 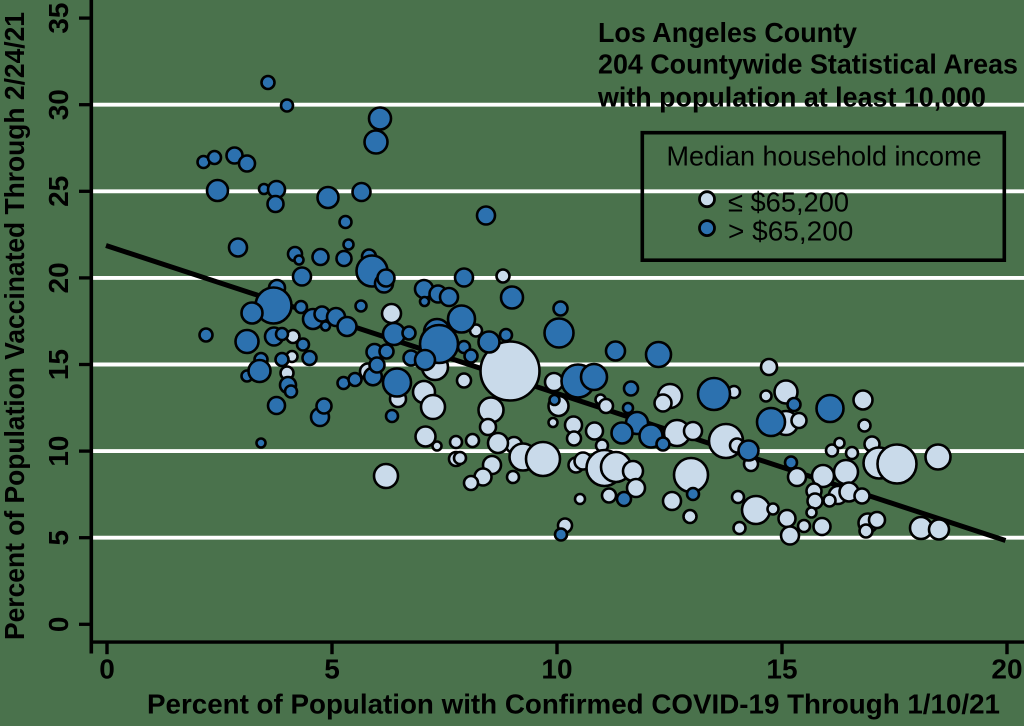 I want to click on svg-text: Los Angeles County, so click(x=727, y=32).